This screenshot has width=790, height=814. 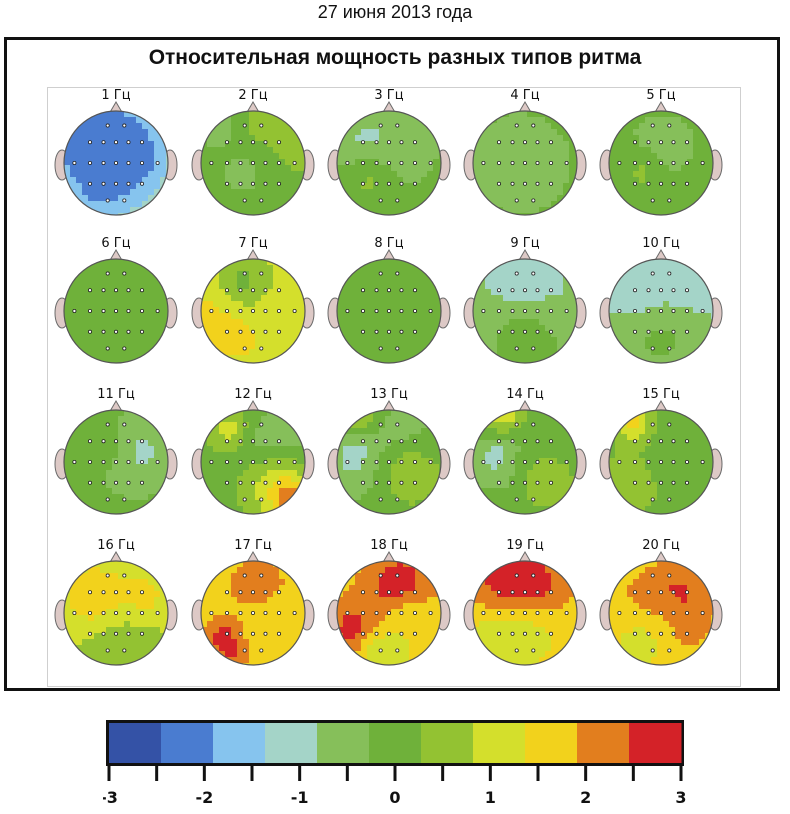 I want to click on map-frequency-label: 3 Гц, so click(x=388, y=95).